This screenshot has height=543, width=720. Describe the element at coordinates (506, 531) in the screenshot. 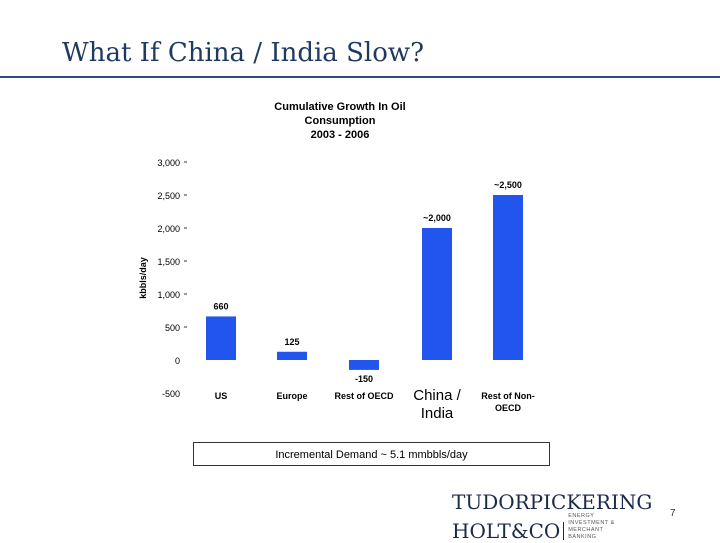

I see `logo-line-2: HOLT&CO` at that location.